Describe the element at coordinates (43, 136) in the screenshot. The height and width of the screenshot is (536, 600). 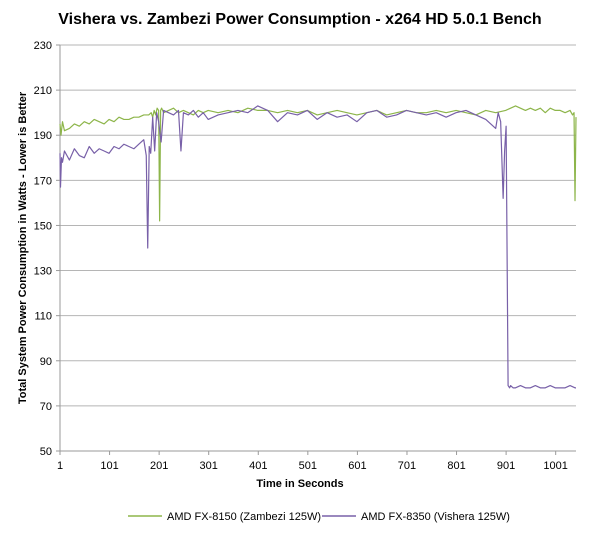
I see `y-tick-label-190: 190` at that location.